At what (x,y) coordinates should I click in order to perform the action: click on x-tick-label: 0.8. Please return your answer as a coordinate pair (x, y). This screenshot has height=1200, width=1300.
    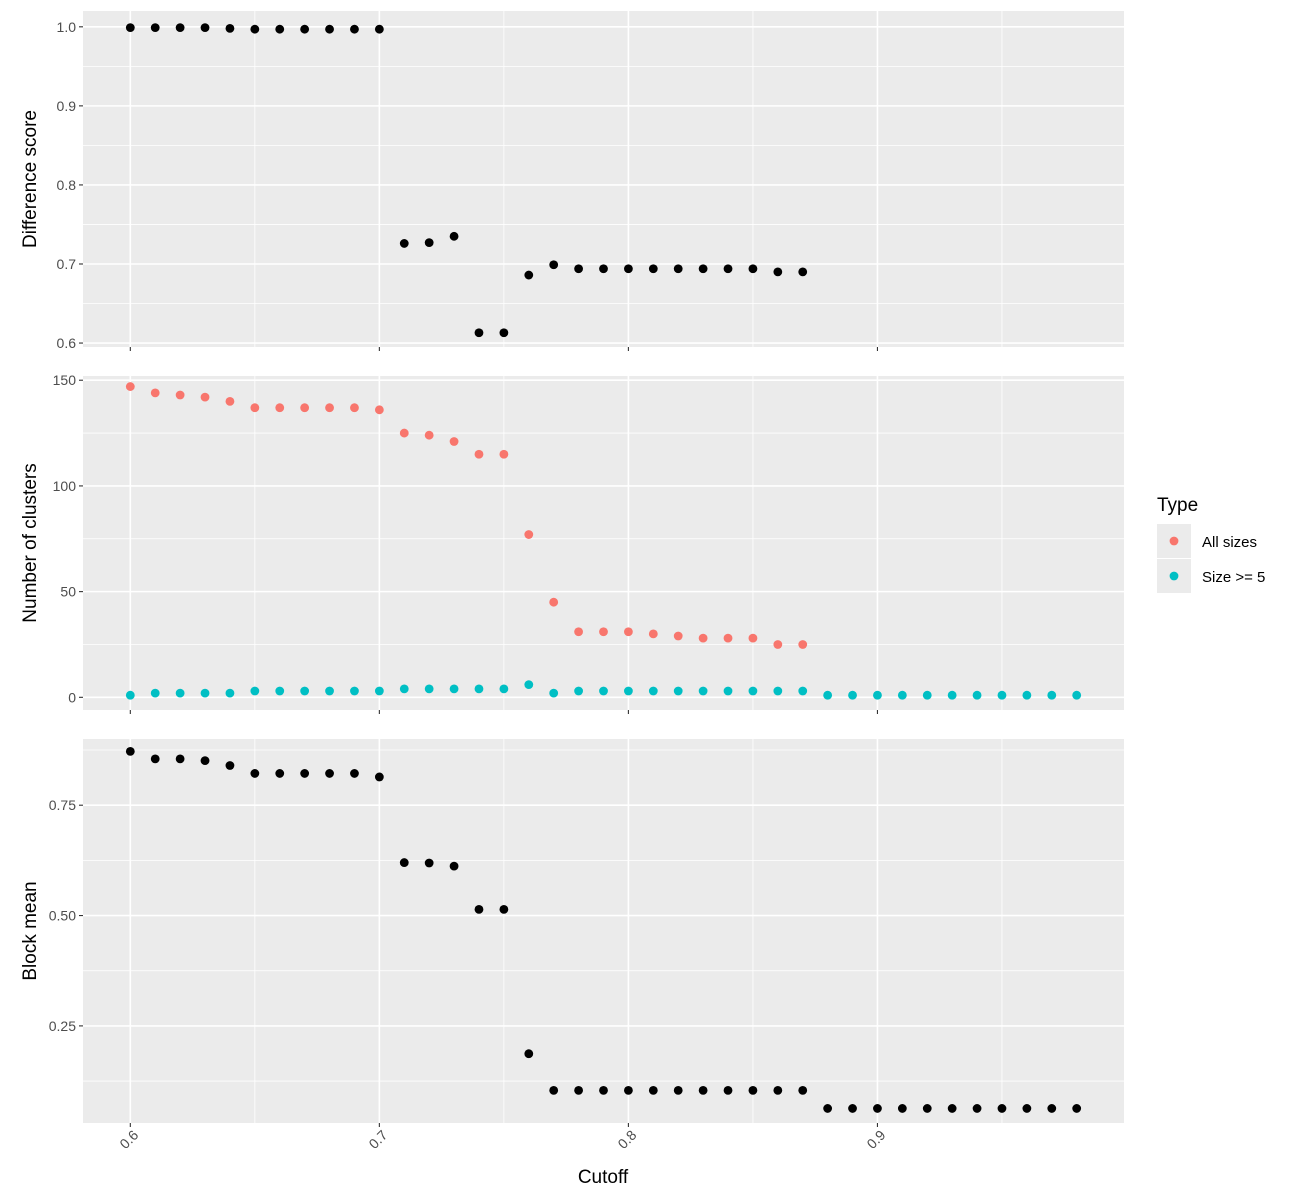
    Looking at the image, I should click on (626, 1139).